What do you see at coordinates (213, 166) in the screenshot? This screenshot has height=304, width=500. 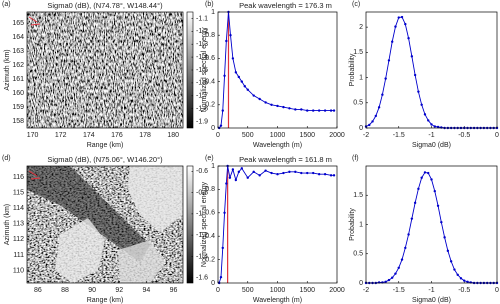 I see `y-tick-label: 1` at bounding box center [213, 166].